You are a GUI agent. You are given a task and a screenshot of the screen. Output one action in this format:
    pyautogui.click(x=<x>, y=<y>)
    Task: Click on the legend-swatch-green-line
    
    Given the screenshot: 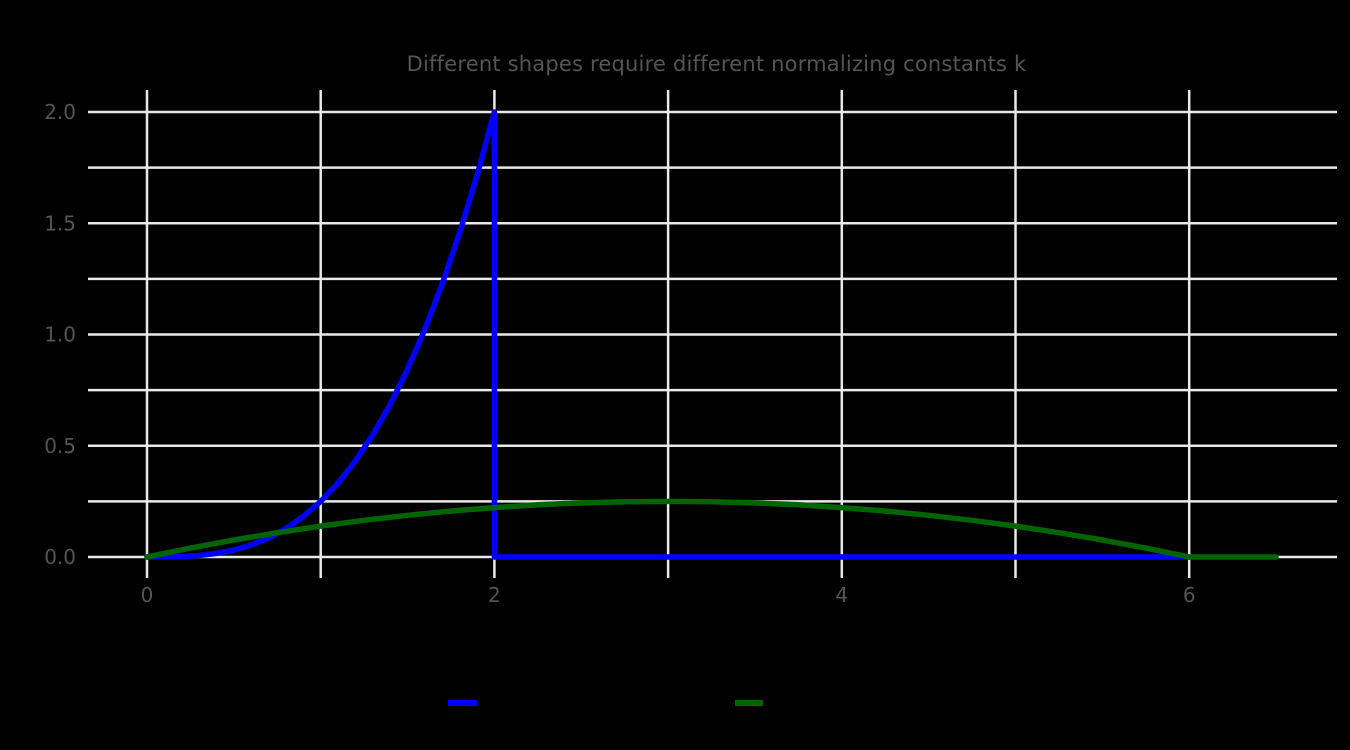 What is the action you would take?
    pyautogui.click(x=749, y=703)
    